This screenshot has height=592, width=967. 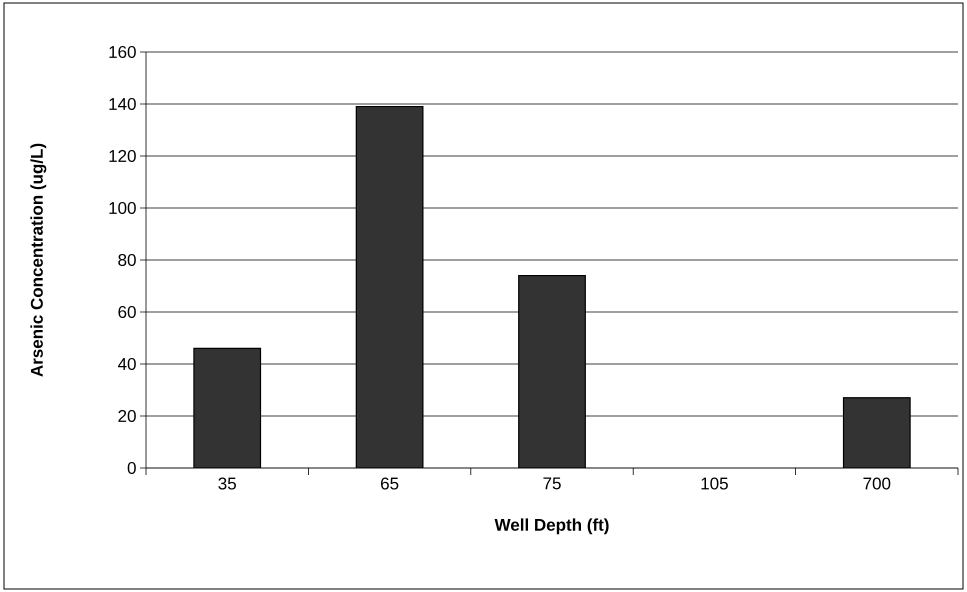 I want to click on y-tick-label: 60, so click(x=127, y=312).